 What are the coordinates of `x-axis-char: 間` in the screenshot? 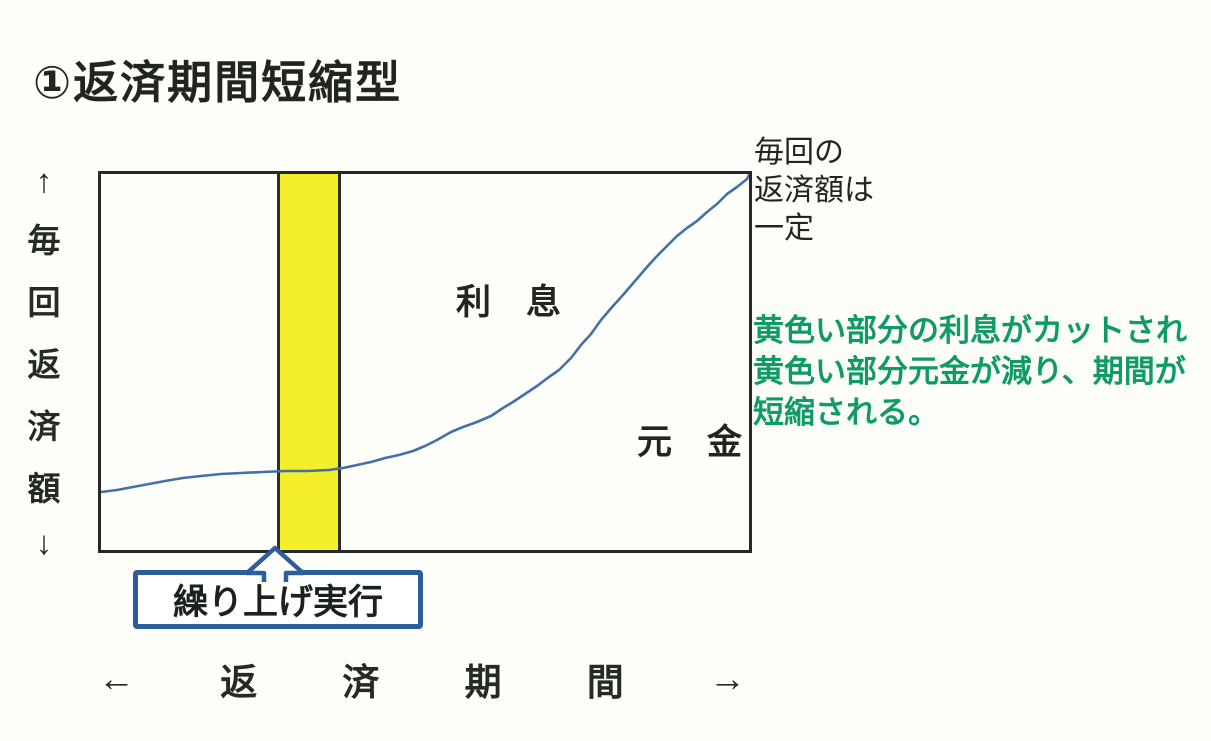 It's located at (605, 682).